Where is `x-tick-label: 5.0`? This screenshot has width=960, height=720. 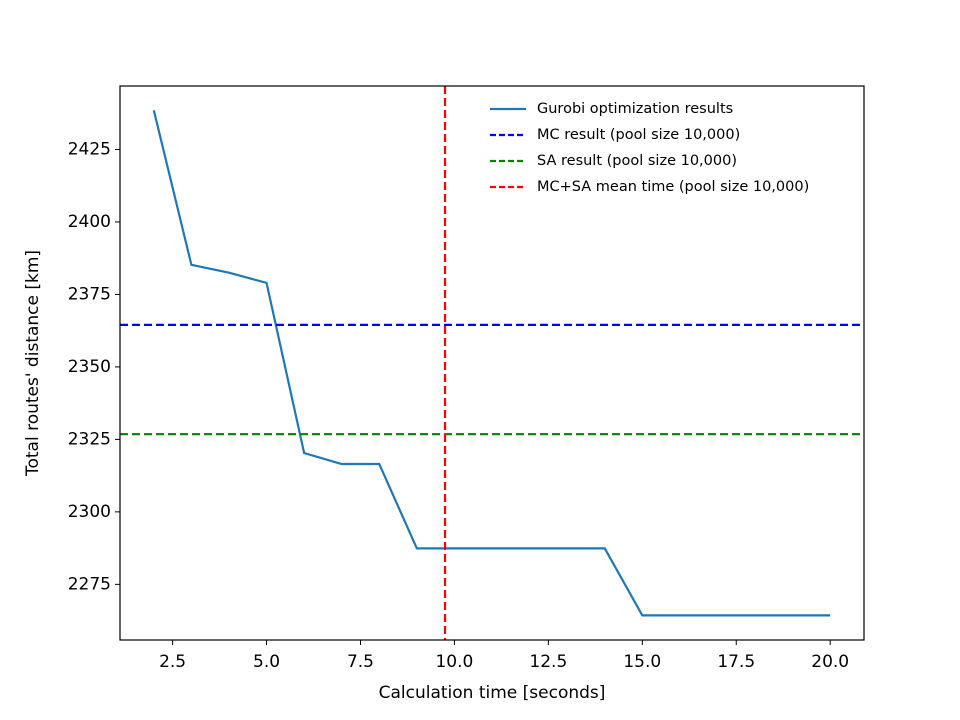
x-tick-label: 5.0 is located at coordinates (266, 662).